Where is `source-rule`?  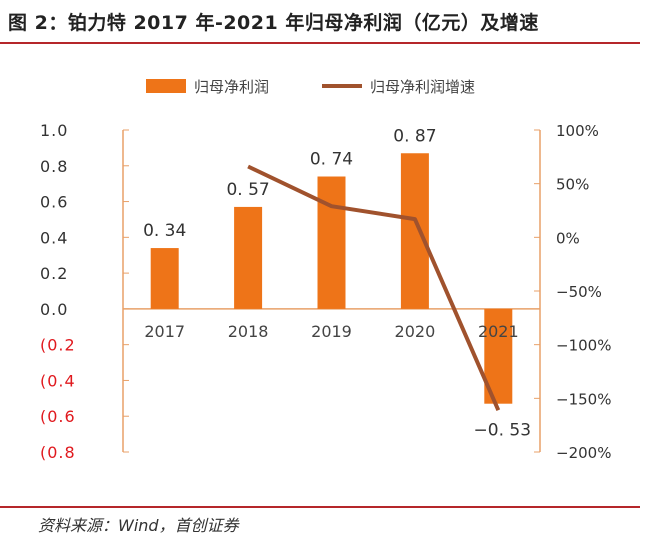
source-rule is located at coordinates (320, 507).